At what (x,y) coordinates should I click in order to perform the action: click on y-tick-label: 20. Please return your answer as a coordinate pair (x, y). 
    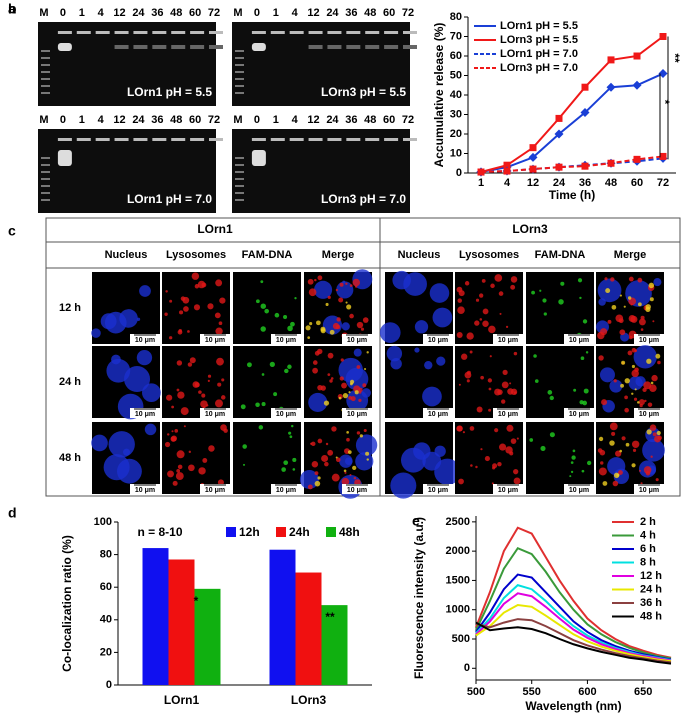
    Looking at the image, I should click on (456, 134).